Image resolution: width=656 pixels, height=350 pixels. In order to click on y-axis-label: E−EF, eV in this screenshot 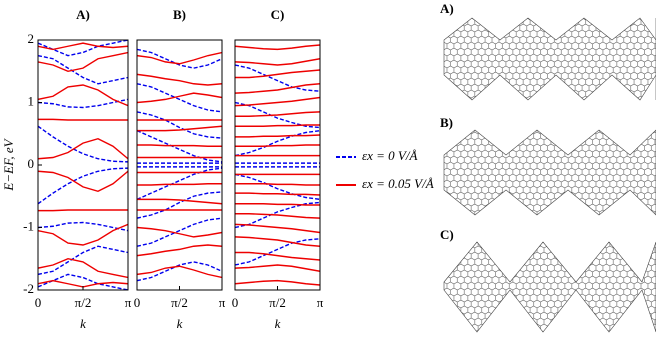, I will do `click(8, 164)`.